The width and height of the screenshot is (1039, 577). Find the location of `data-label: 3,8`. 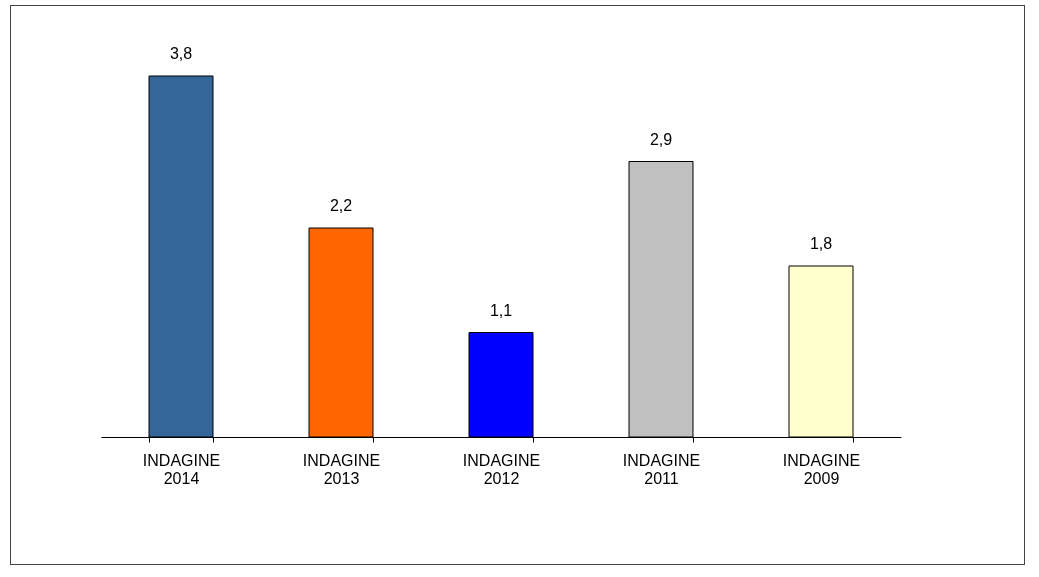

data-label: 3,8 is located at coordinates (181, 53).